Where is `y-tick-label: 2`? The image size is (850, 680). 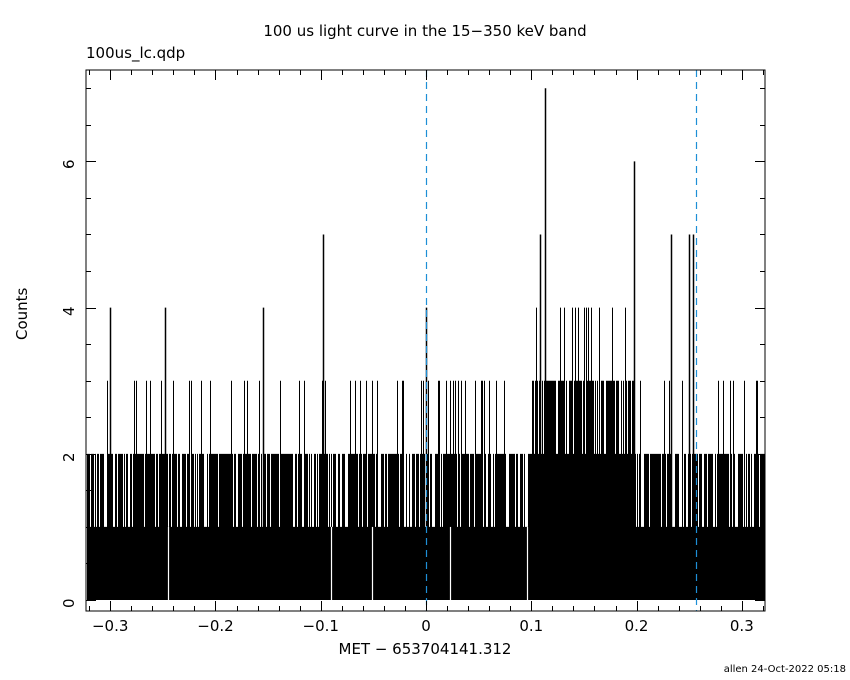
y-tick-label: 2 is located at coordinates (69, 457).